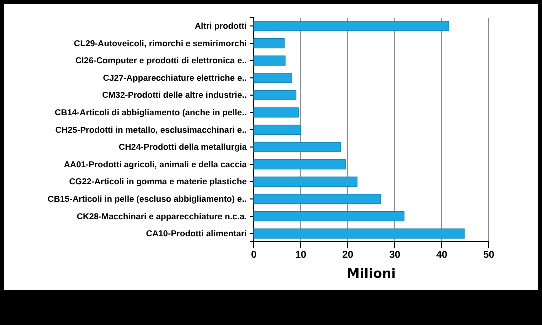 This screenshot has width=542, height=325. What do you see at coordinates (348, 256) in the screenshot?
I see `x-tick-label: 20` at bounding box center [348, 256].